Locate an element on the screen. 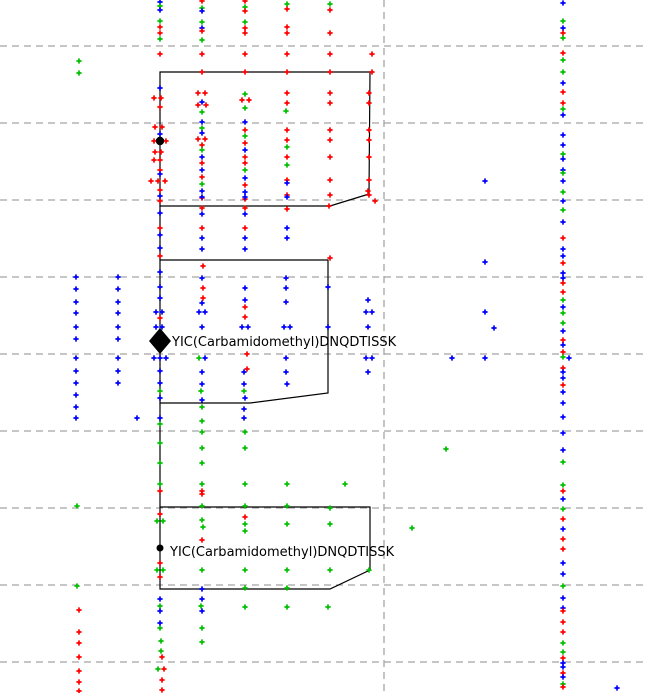 The image size is (645, 693). peptide-label-secondary: YIC(Carbamidomethyl)DNQDTISSK is located at coordinates (282, 552).